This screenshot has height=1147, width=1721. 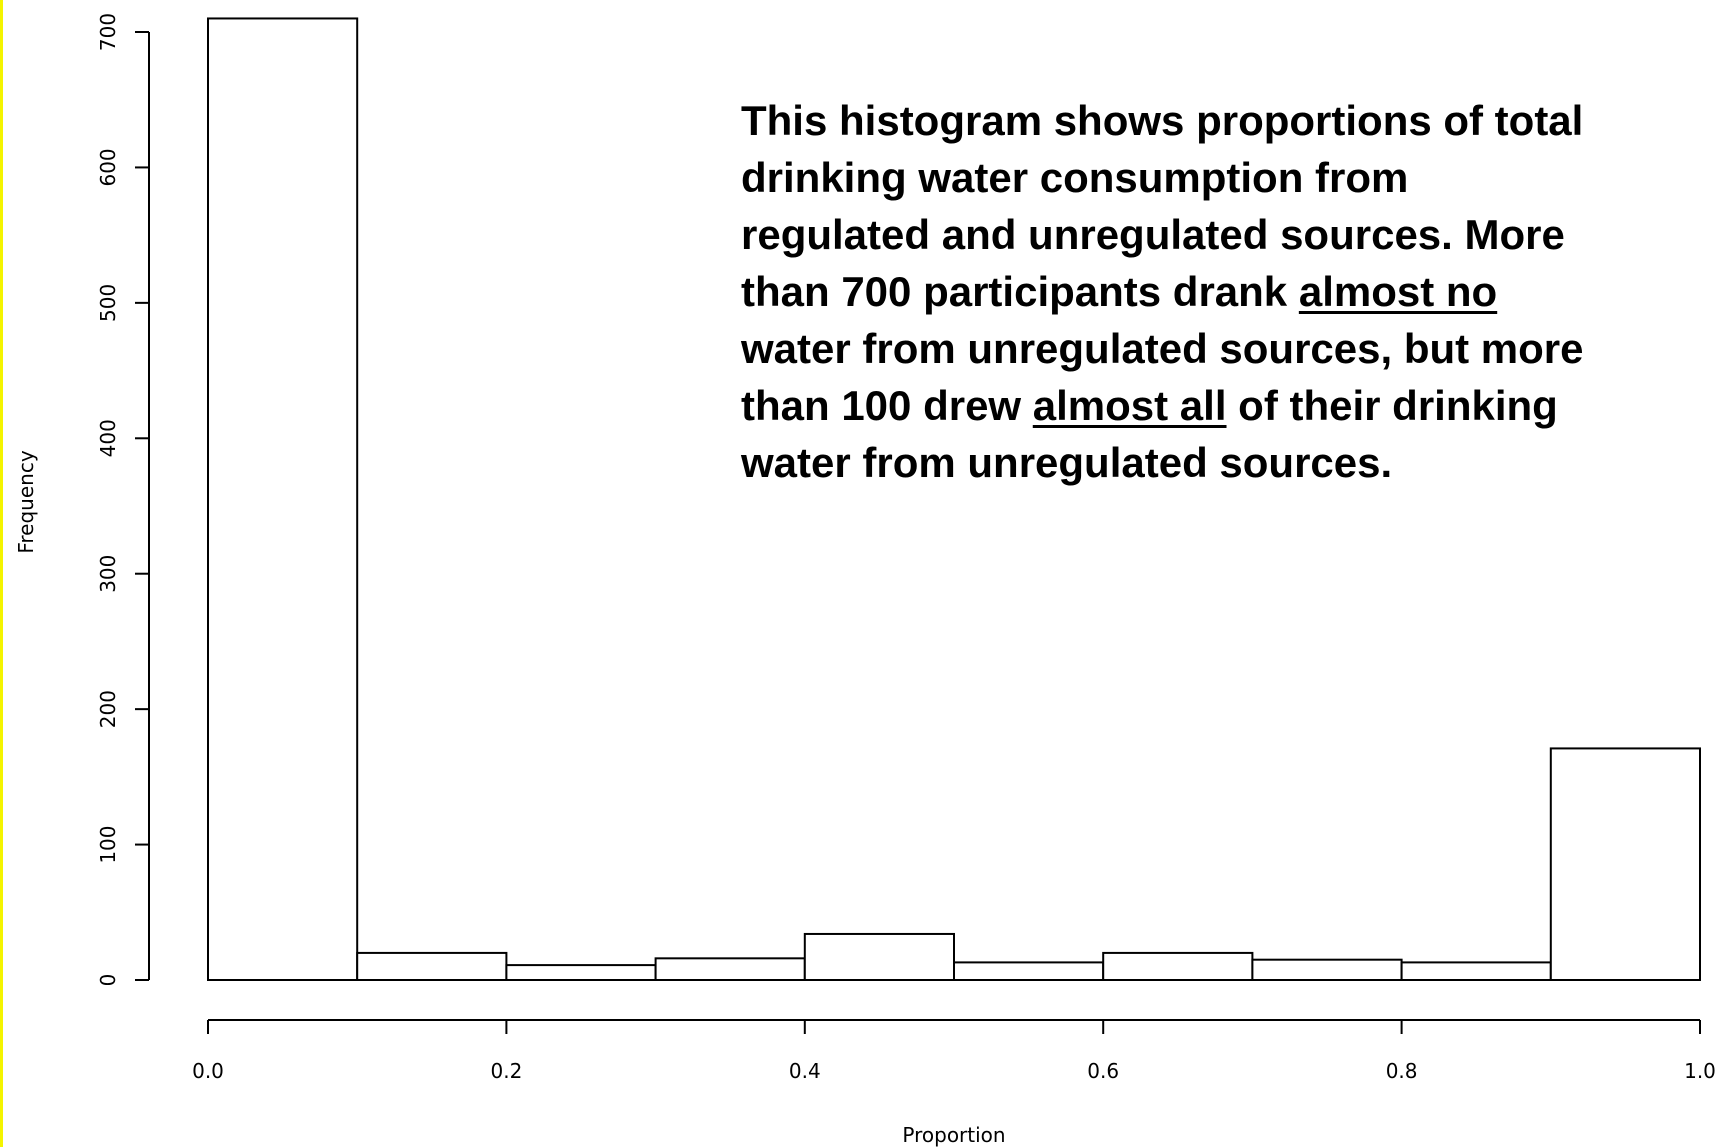 What do you see at coordinates (108, 438) in the screenshot?
I see `y-tick-label: 400` at bounding box center [108, 438].